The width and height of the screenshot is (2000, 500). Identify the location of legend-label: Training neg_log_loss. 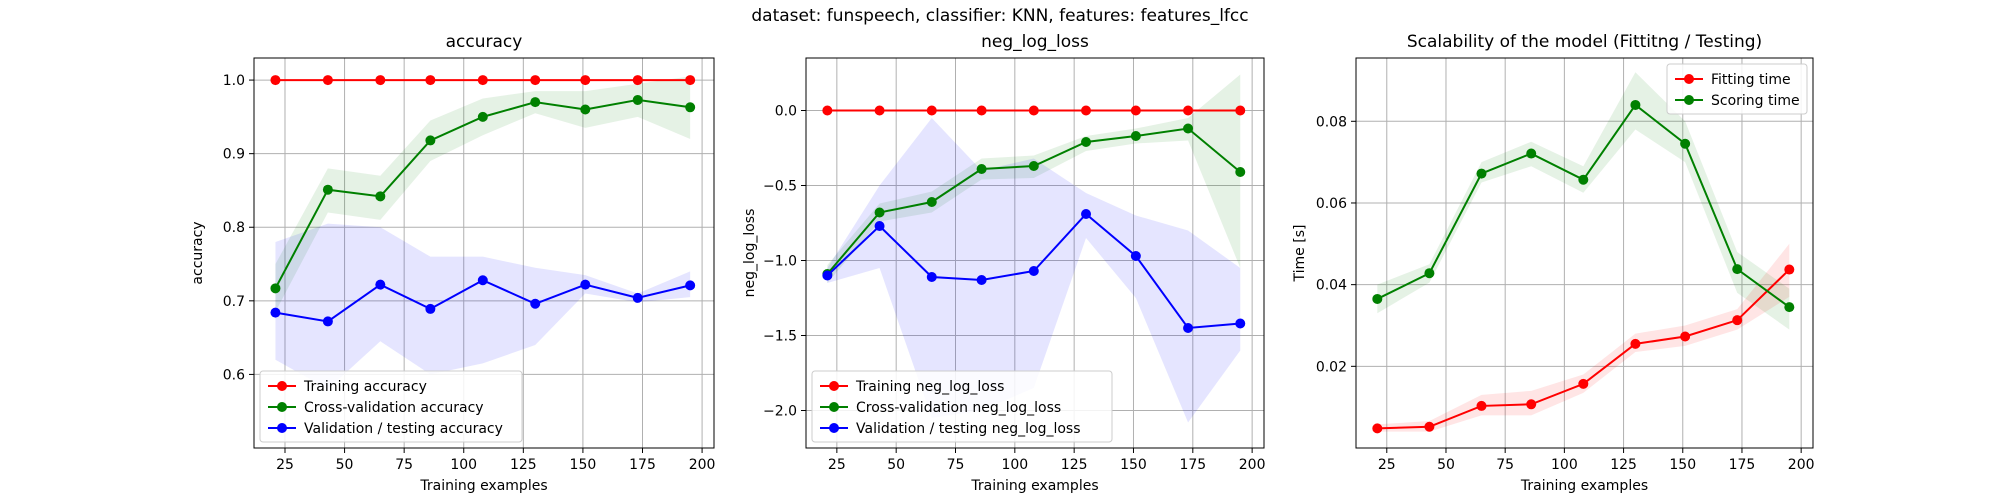
(929, 387).